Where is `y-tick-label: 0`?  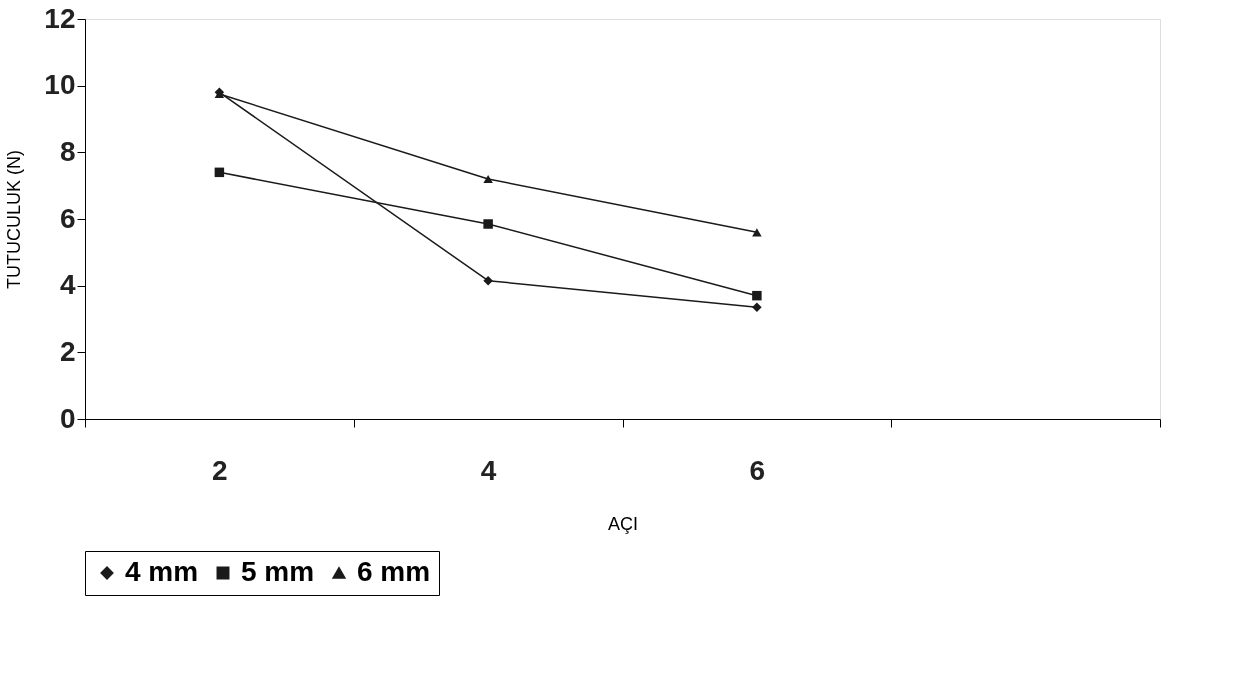 y-tick-label: 0 is located at coordinates (67, 418).